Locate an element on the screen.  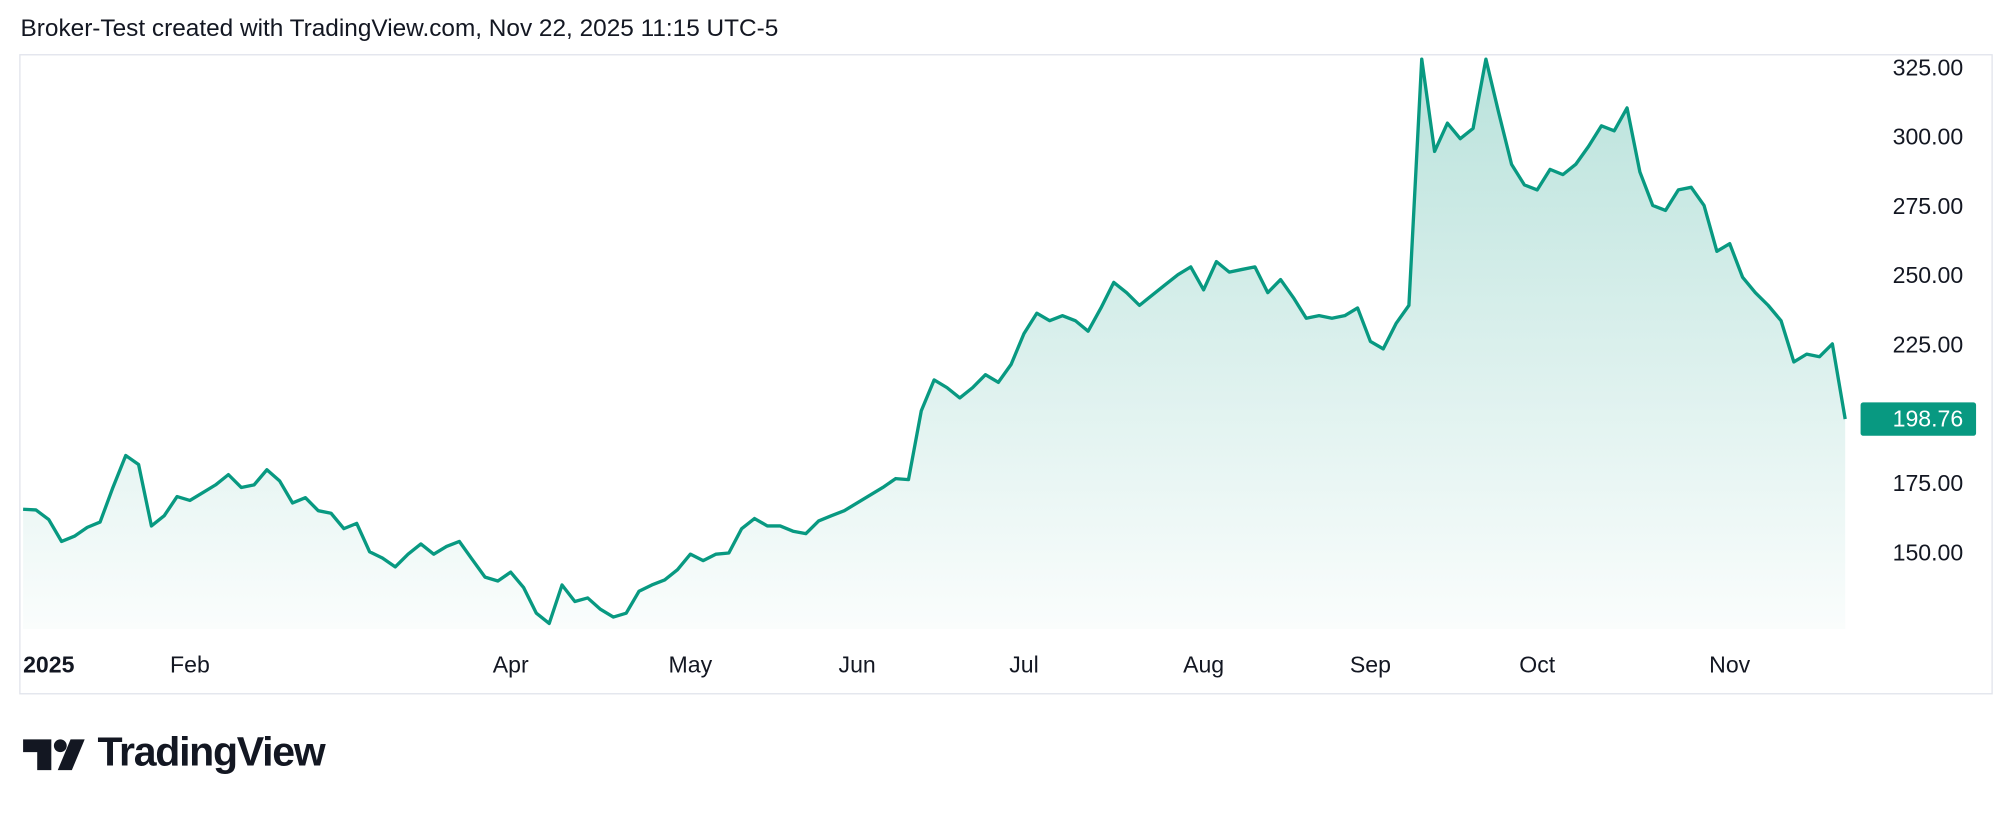
y-tick-label: 150.00 is located at coordinates (1928, 552).